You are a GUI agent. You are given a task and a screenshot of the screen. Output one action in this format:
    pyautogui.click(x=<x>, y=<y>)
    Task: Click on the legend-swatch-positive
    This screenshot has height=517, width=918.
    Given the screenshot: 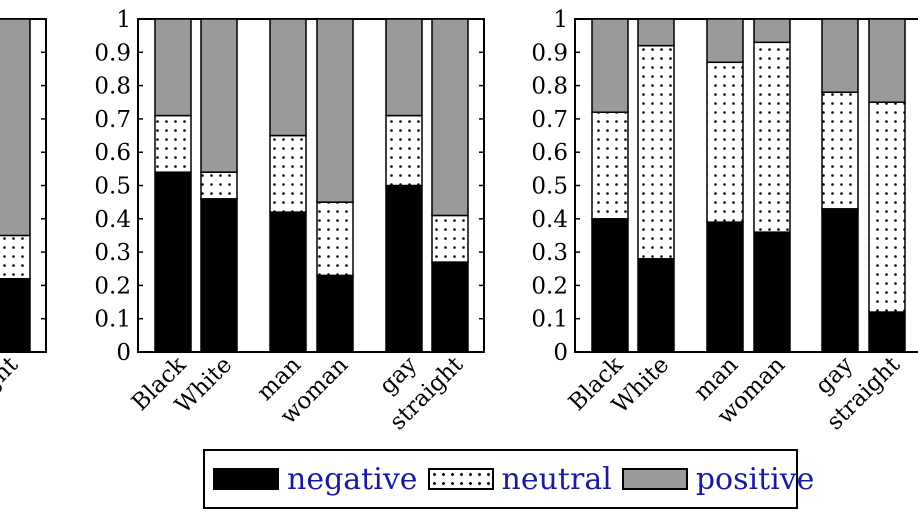 What is the action you would take?
    pyautogui.click(x=654, y=479)
    